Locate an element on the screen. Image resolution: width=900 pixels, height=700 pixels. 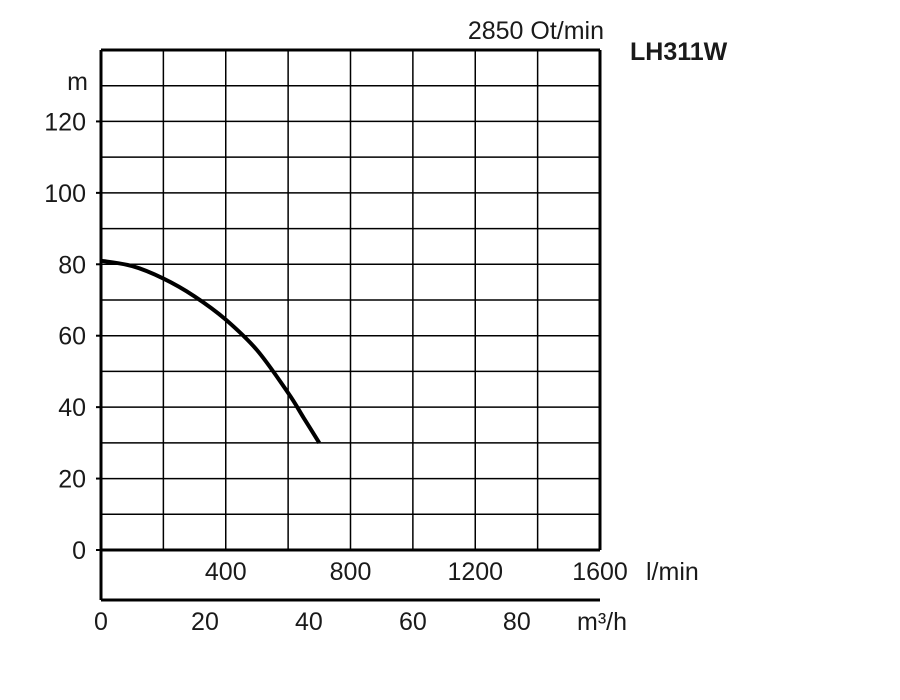
model-label: LH311W is located at coordinates (679, 52).